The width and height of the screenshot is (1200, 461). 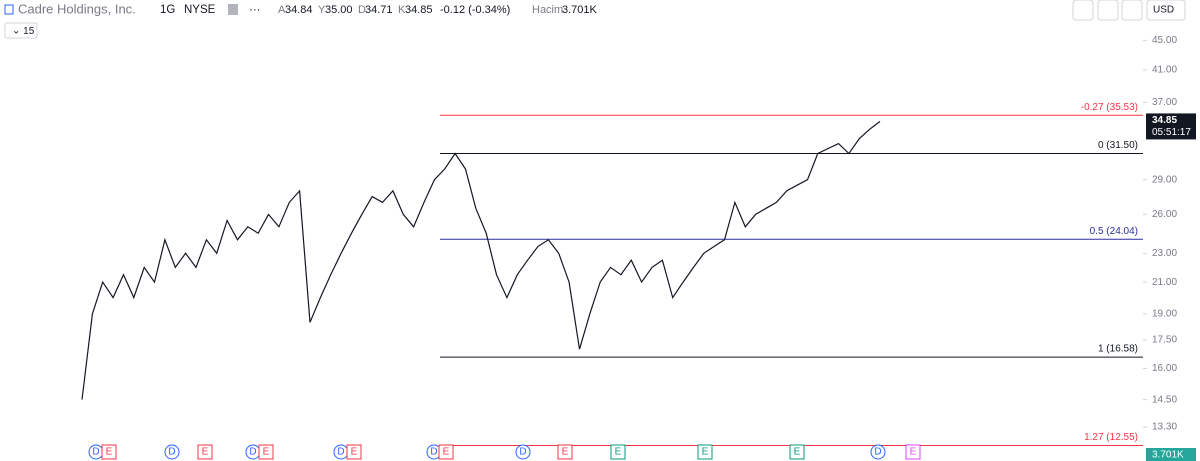 What do you see at coordinates (1164, 282) in the screenshot?
I see `y-tick-label: 21.00` at bounding box center [1164, 282].